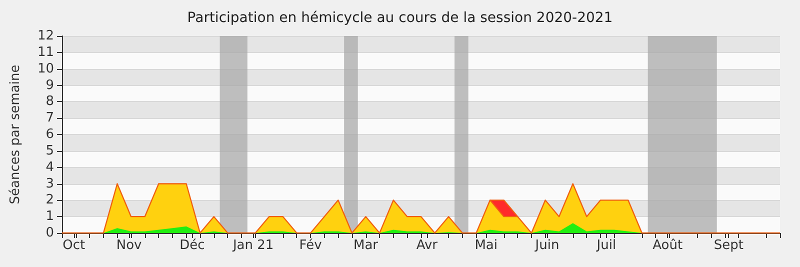 The height and width of the screenshot is (267, 800). I want to click on x-tick-label: Sept, so click(729, 245).